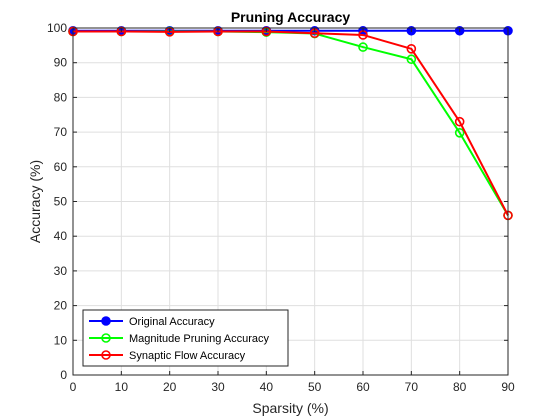 This screenshot has height=420, width=560. I want to click on y-tick-label: 10, so click(61, 340).